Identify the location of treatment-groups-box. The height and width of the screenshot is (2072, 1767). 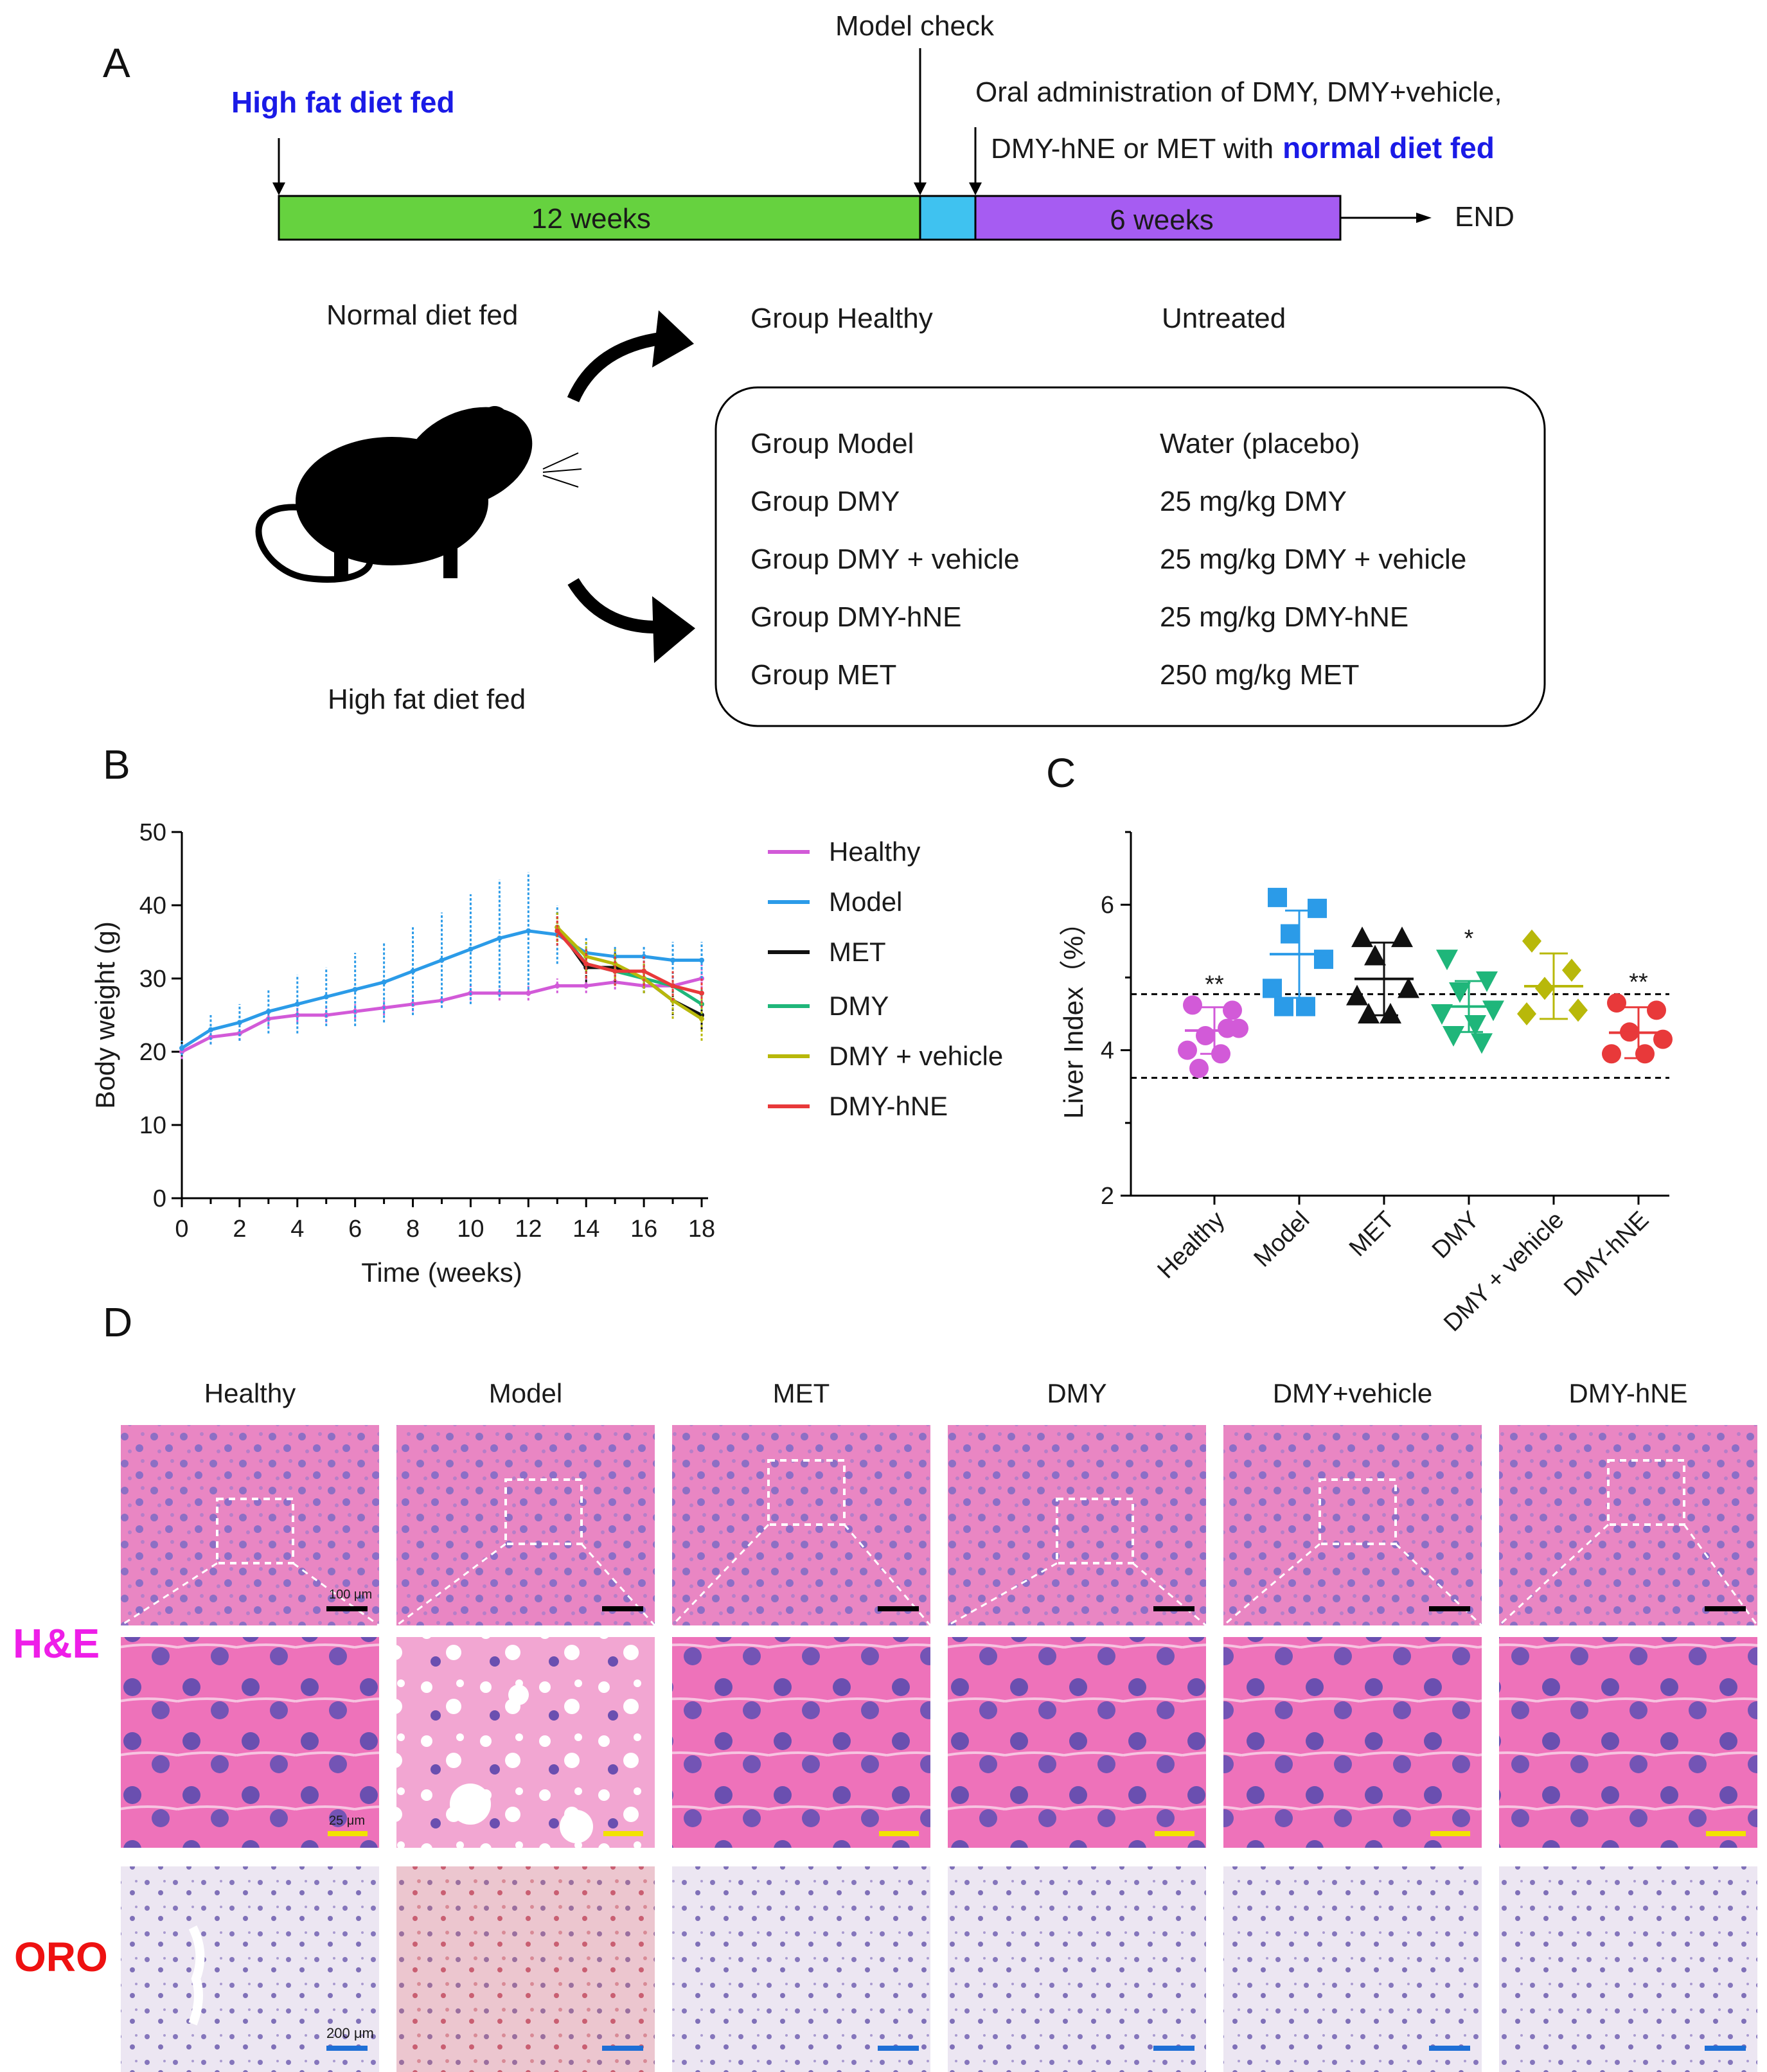
(1130, 556).